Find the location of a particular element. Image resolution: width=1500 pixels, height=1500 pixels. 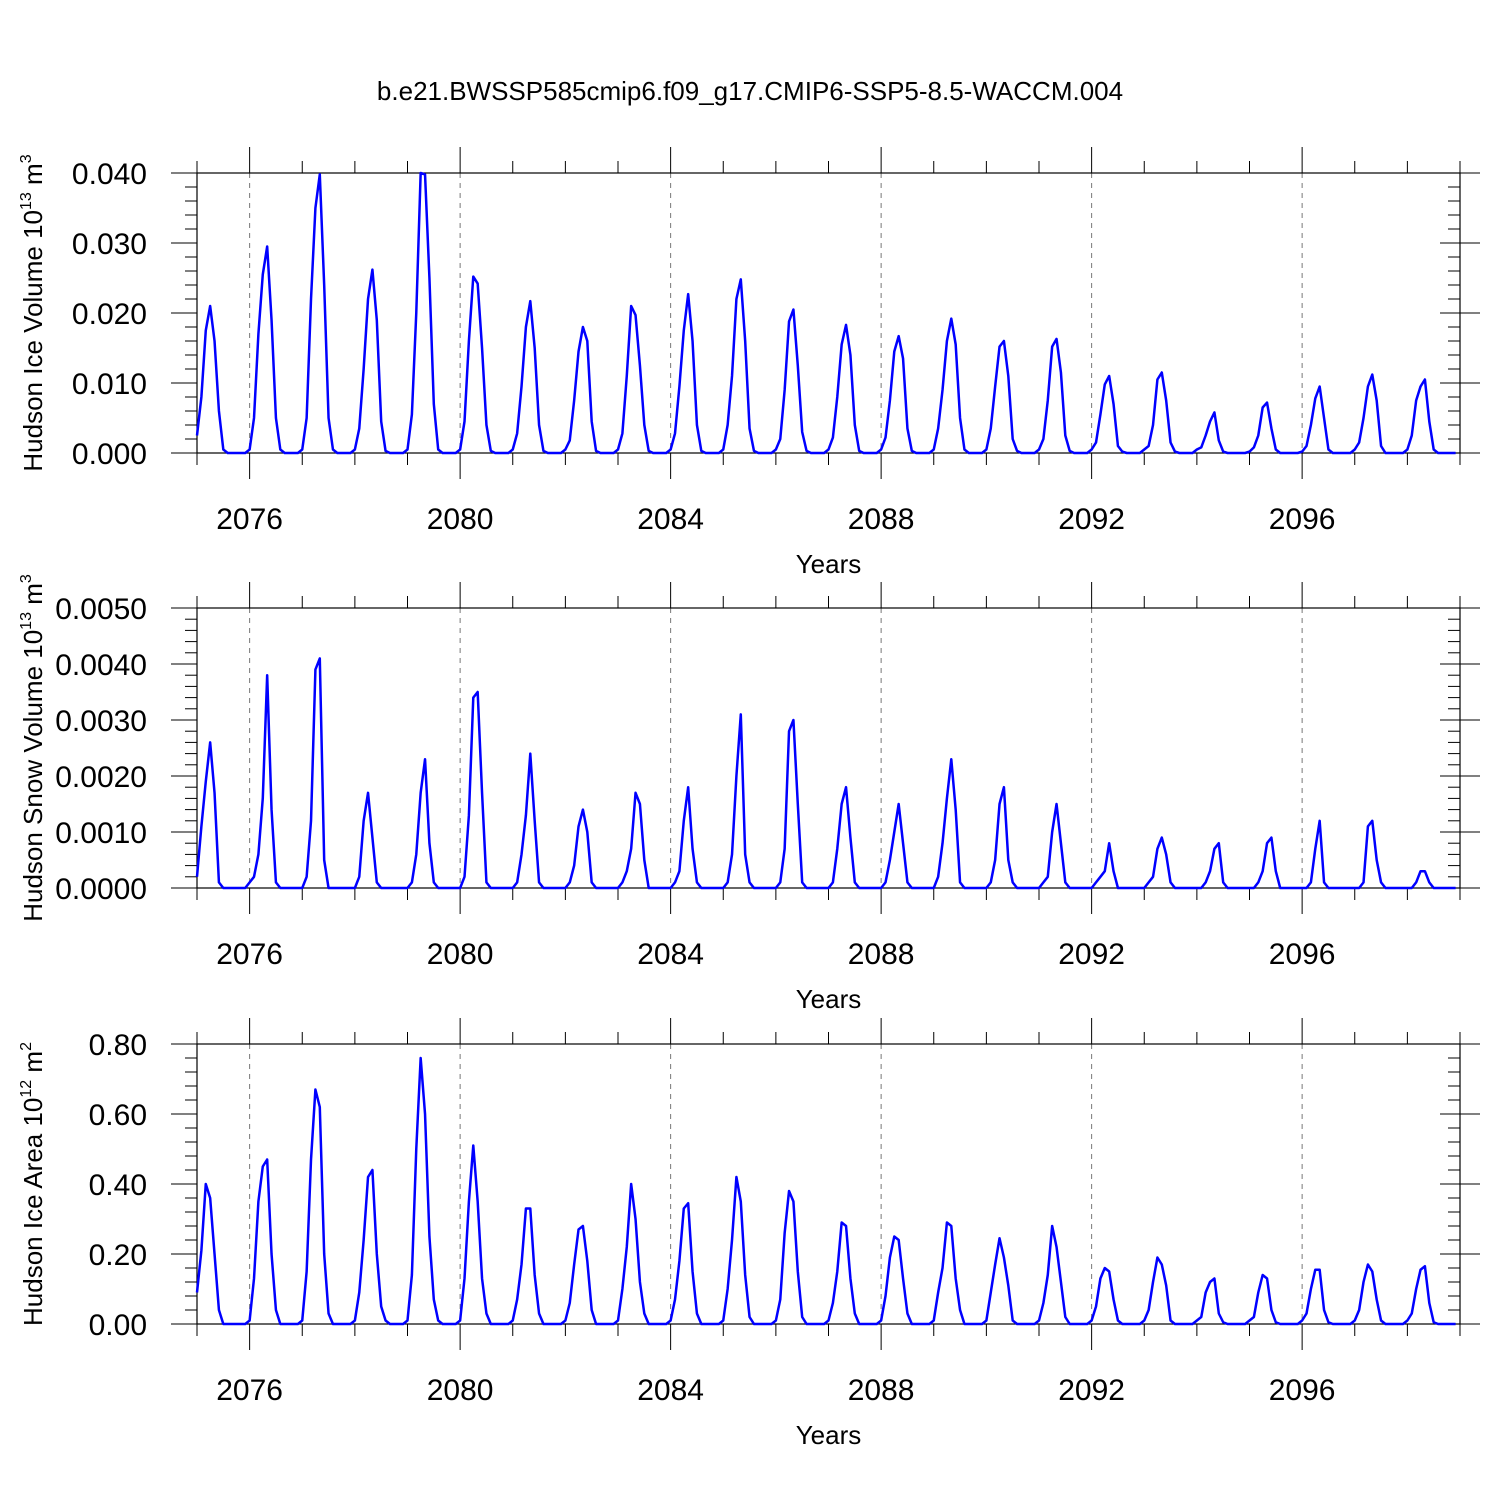

y-axis-title: Hudson Snow Volume 1013 m3 is located at coordinates (33, 748).